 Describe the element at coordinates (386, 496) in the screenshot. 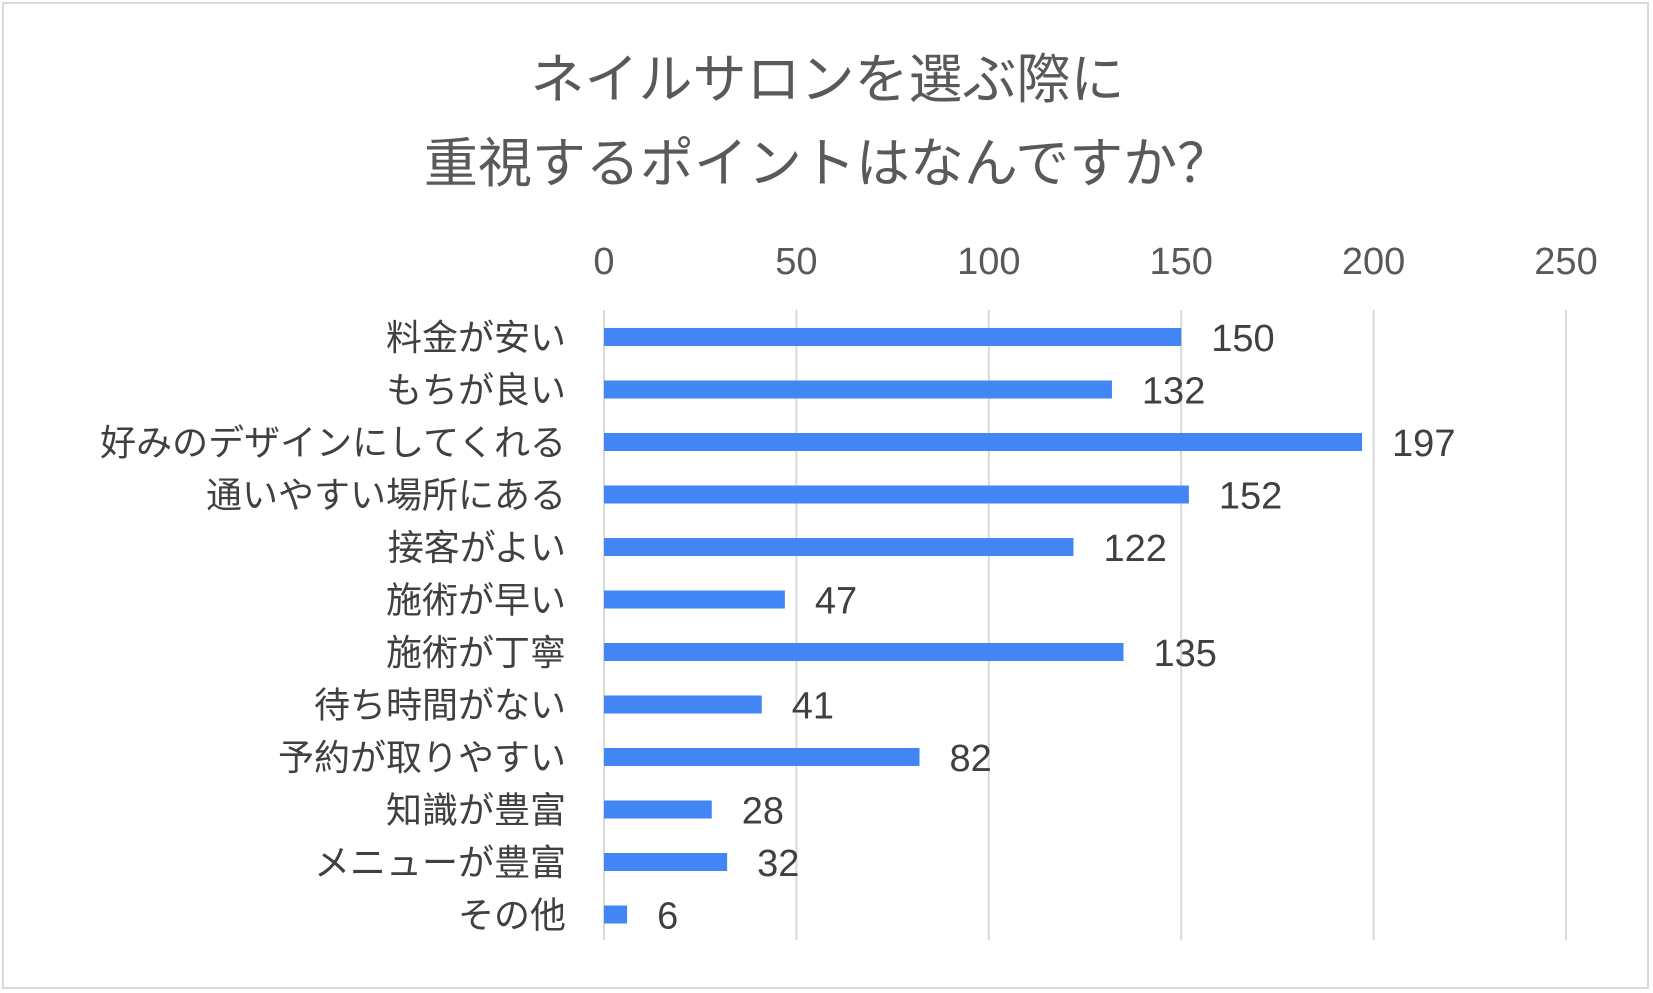

I see `category-label-3: 通いやすい場所にある` at that location.